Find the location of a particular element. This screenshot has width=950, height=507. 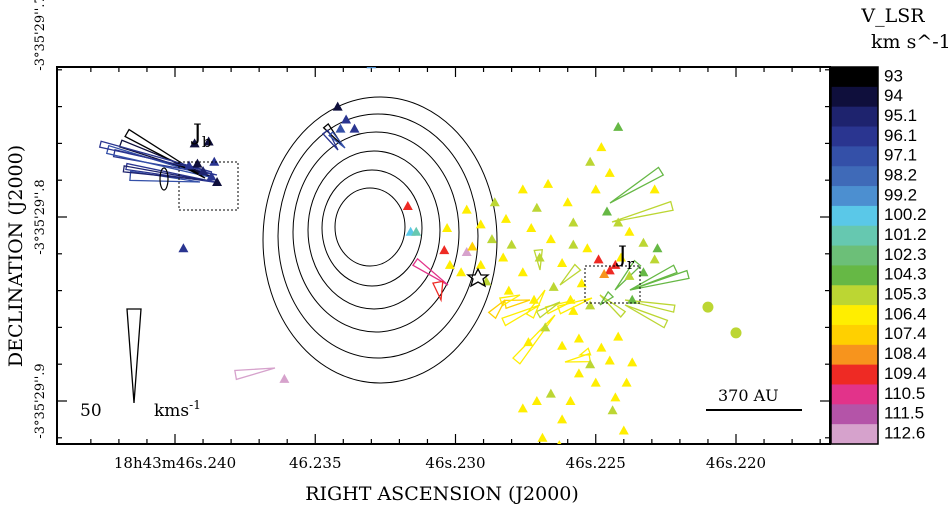

colorbar-label: 102.3 is located at coordinates (905, 254).